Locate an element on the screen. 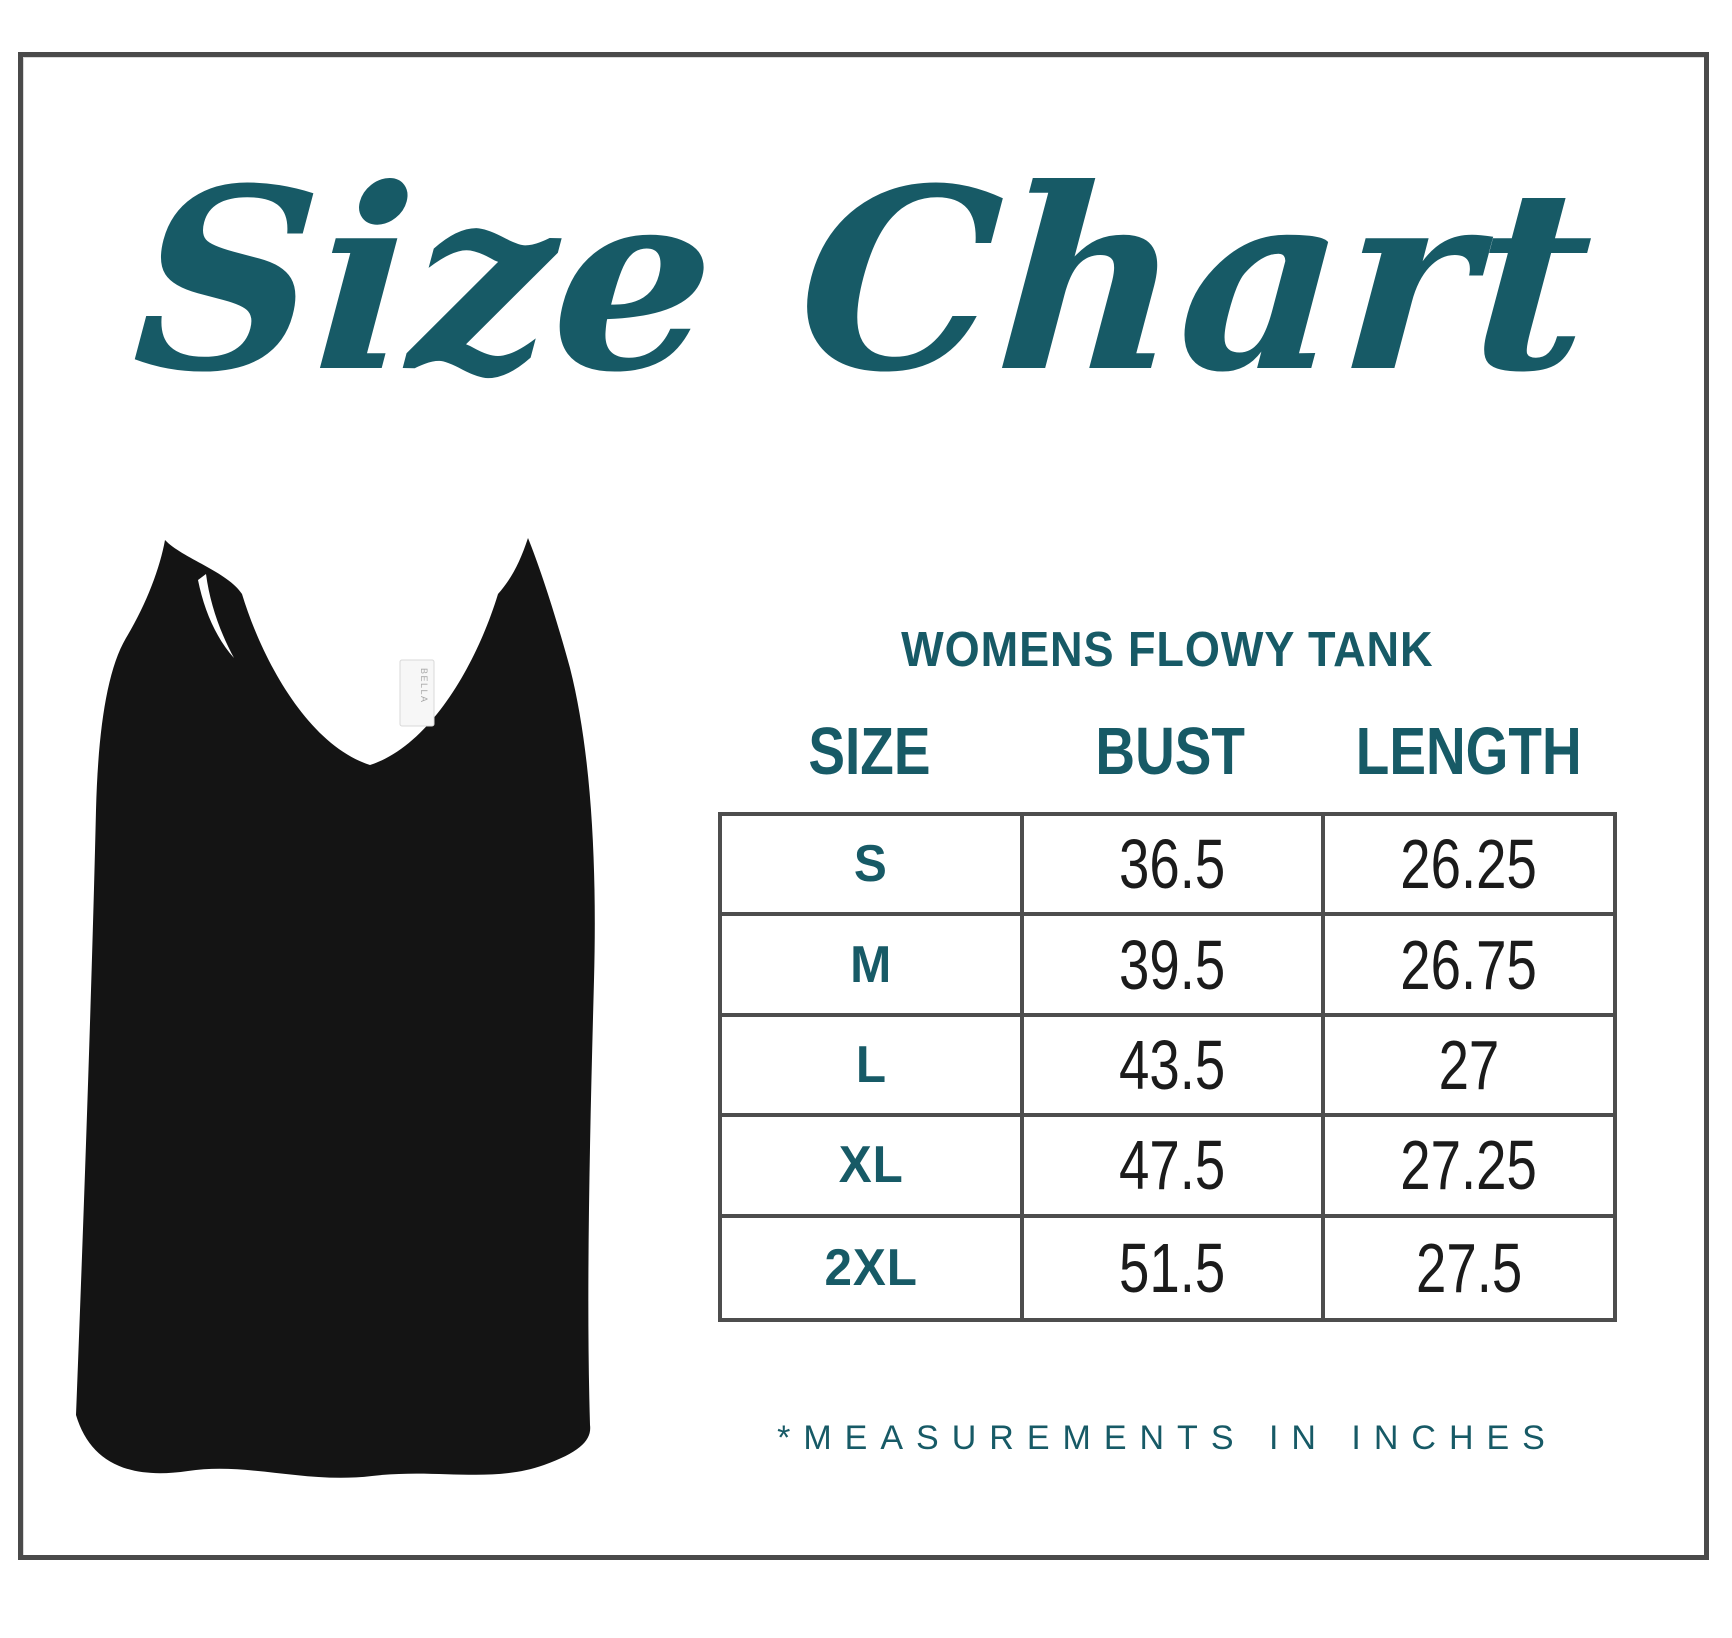 The height and width of the screenshot is (1638, 1732). left-armhole-slit is located at coordinates (216, 616).